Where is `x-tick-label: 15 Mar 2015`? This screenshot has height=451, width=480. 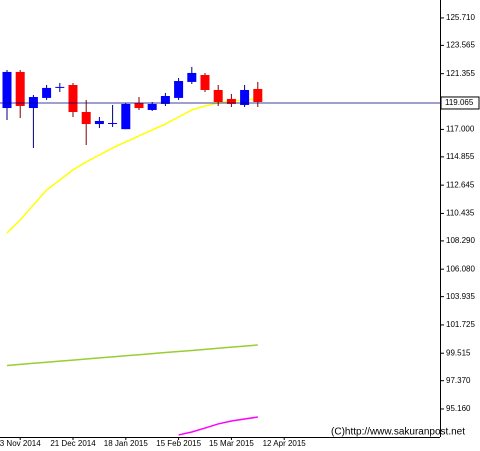
x-tick-label: 15 Mar 2015 is located at coordinates (231, 443).